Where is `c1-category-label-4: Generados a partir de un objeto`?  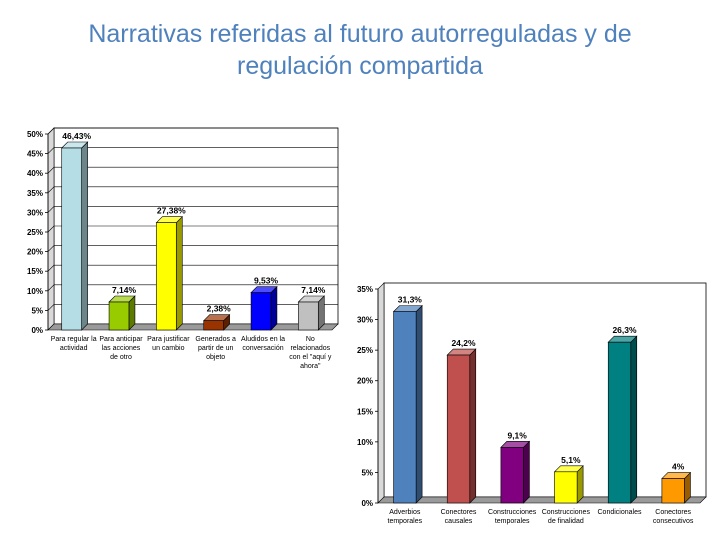
c1-category-label-4: Generados a partir de un objeto is located at coordinates (215, 348).